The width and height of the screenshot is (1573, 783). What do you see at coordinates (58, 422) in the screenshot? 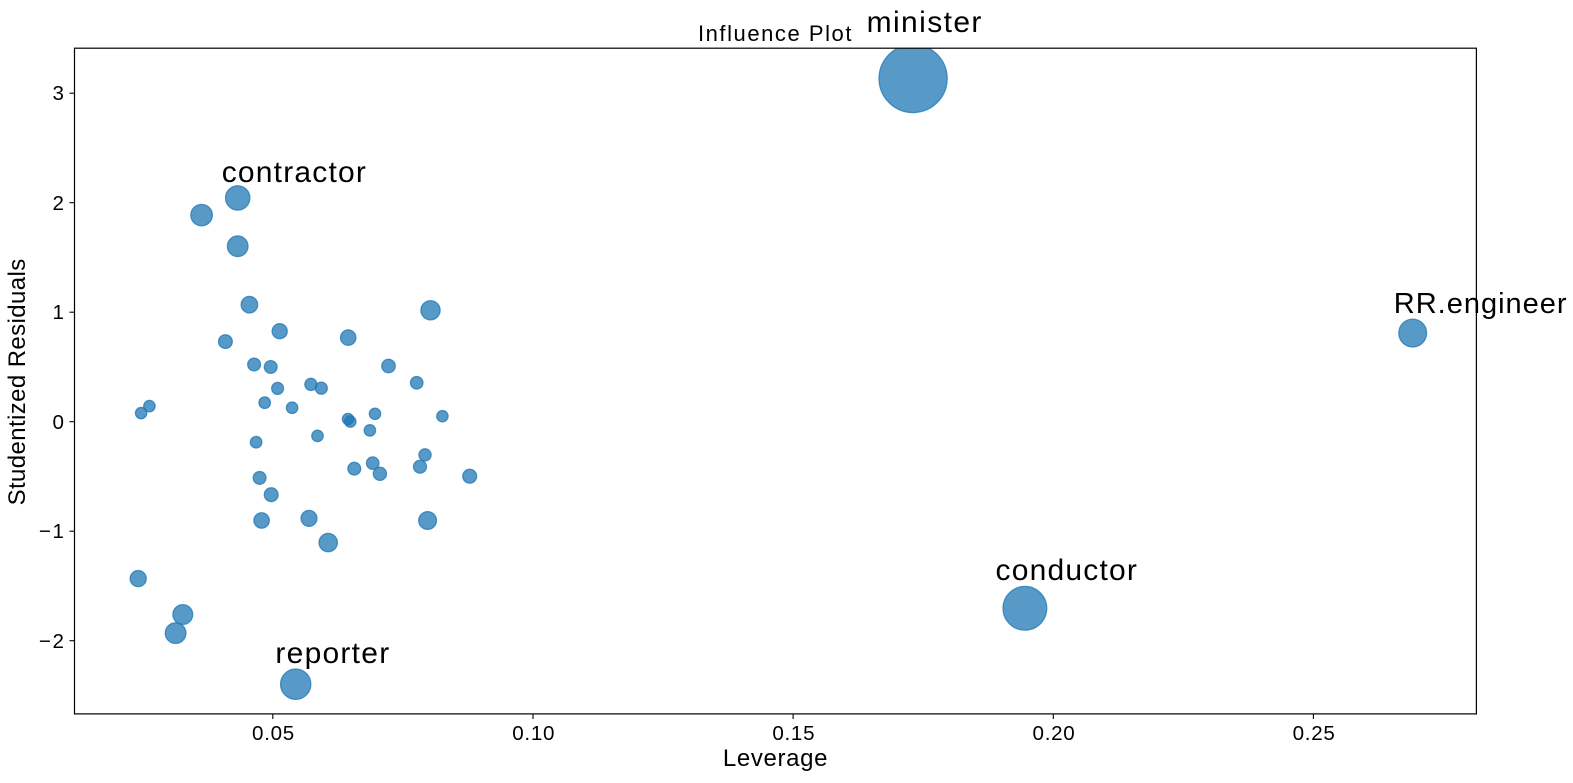
I see `svg-text: 0` at bounding box center [58, 422].